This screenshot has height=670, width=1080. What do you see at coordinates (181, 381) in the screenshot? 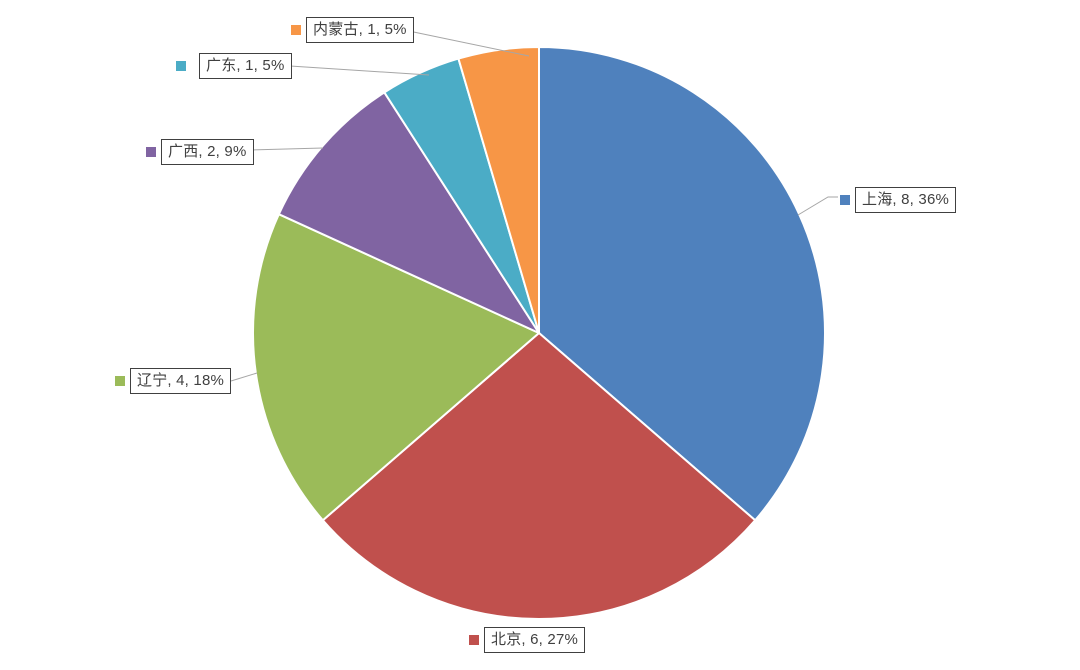
I see `data-label-text: 辽宁, 4, 18%` at bounding box center [181, 381].